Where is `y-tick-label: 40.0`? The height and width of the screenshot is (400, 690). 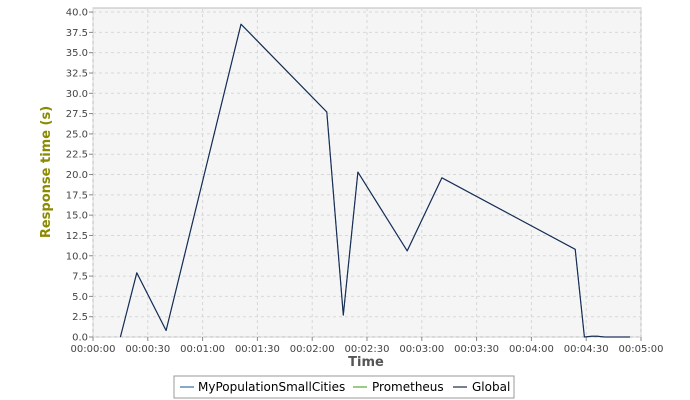
y-tick-label: 40.0 is located at coordinates (77, 13).